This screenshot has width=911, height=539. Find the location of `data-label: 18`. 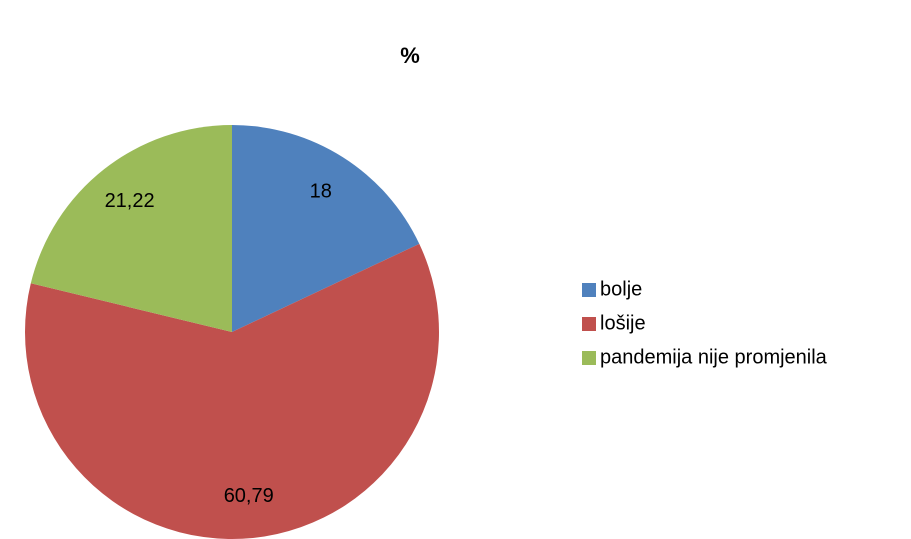

data-label: 18 is located at coordinates (321, 191).